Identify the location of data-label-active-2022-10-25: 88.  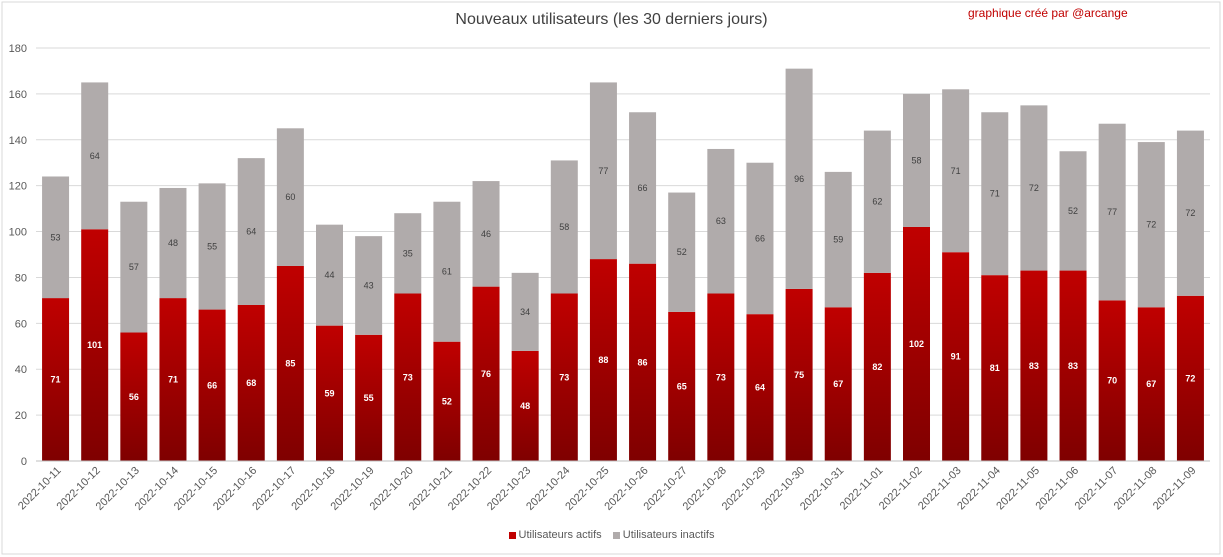
(603, 360).